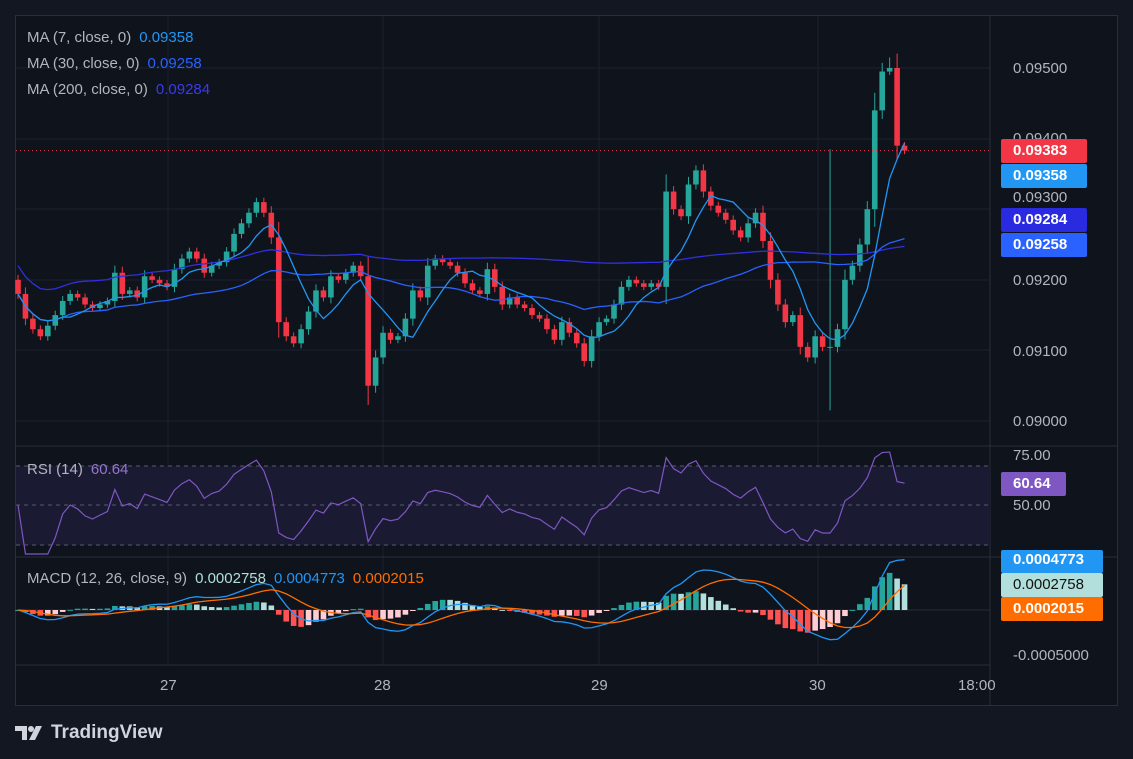 The image size is (1133, 759). I want to click on tradingview-logo: TradingView, so click(89, 733).